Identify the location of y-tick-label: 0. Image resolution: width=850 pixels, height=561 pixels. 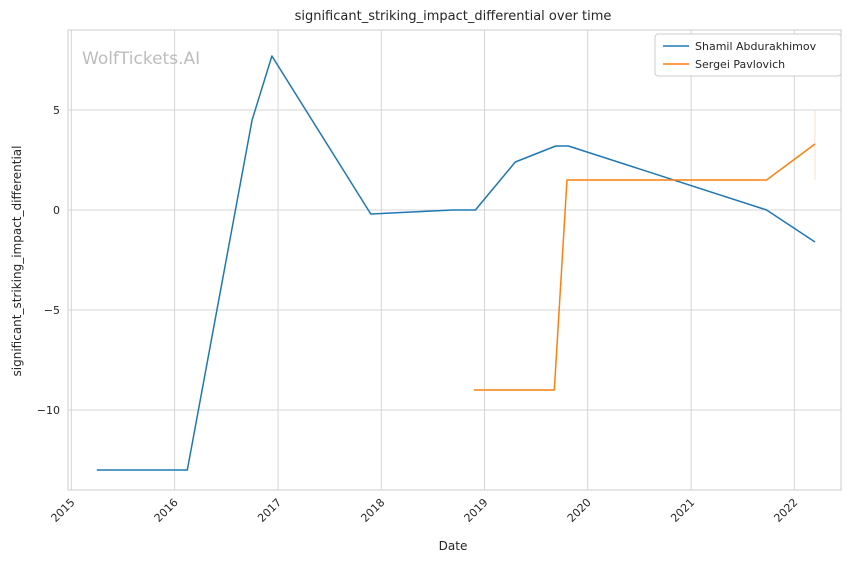
(56, 210).